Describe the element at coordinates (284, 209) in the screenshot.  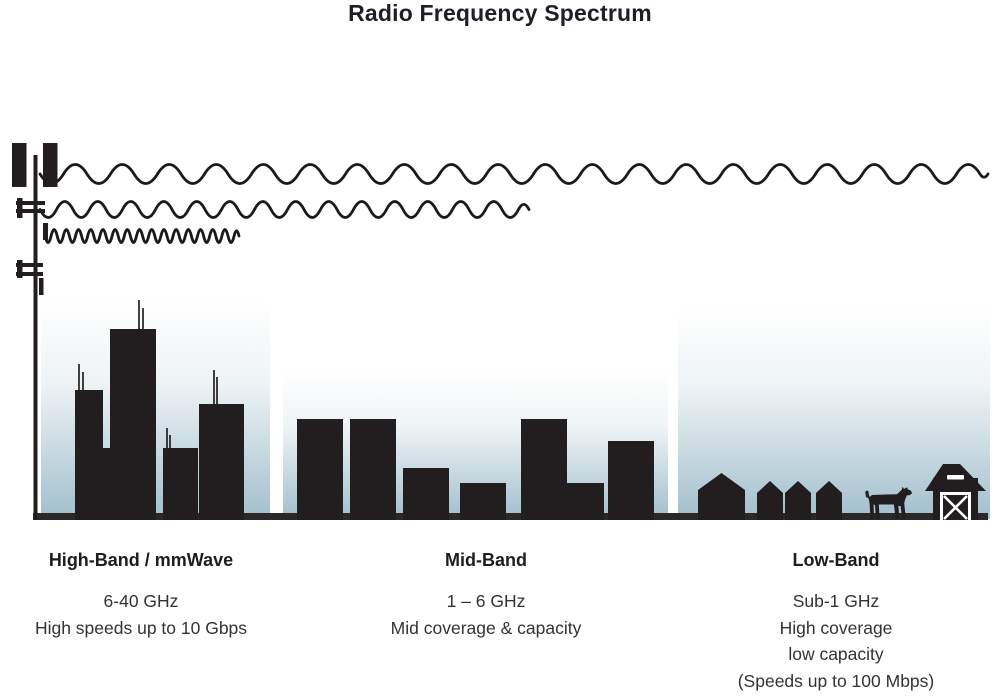
I see `medium-wavelength-wave` at that location.